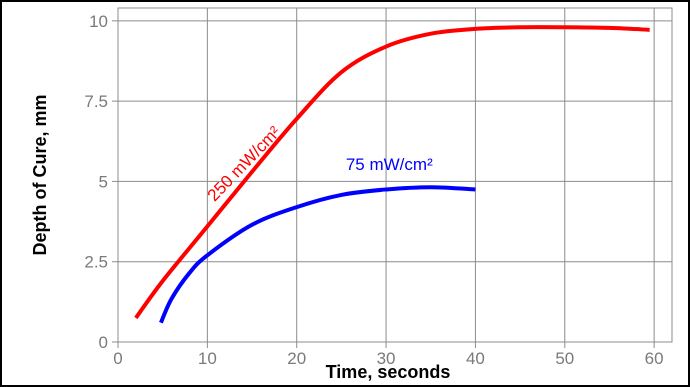 This screenshot has height=387, width=690. What do you see at coordinates (475, 358) in the screenshot?
I see `x-tick-label: 40` at bounding box center [475, 358].